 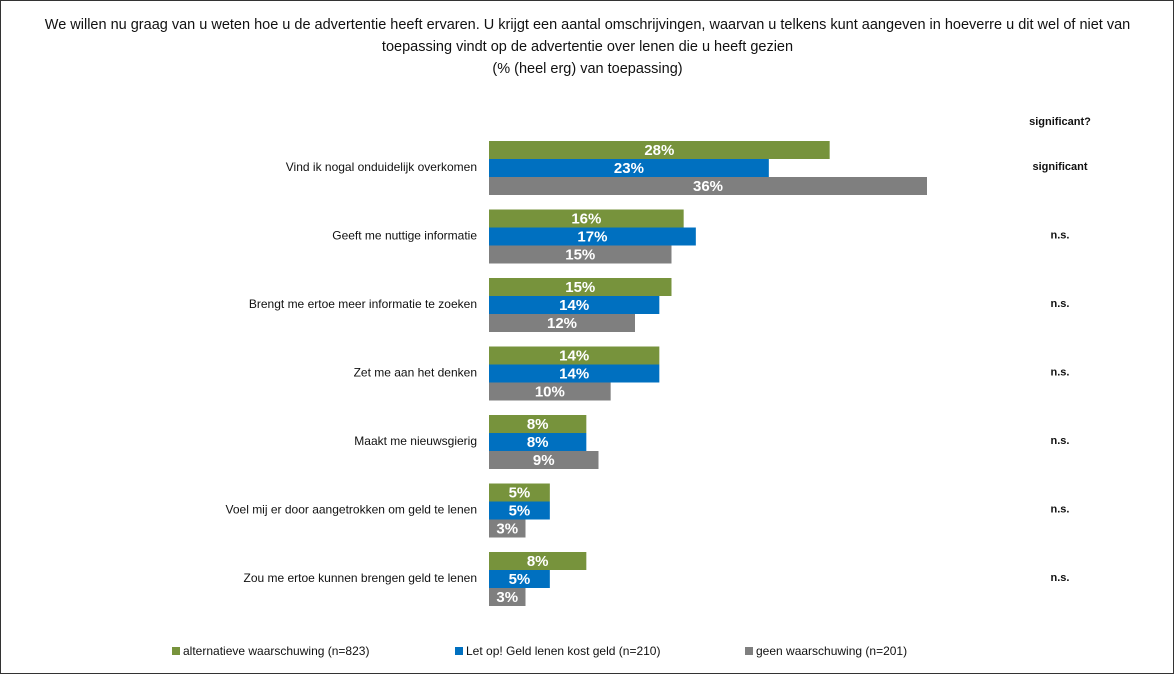 I want to click on value-label: 23%, so click(x=629, y=168).